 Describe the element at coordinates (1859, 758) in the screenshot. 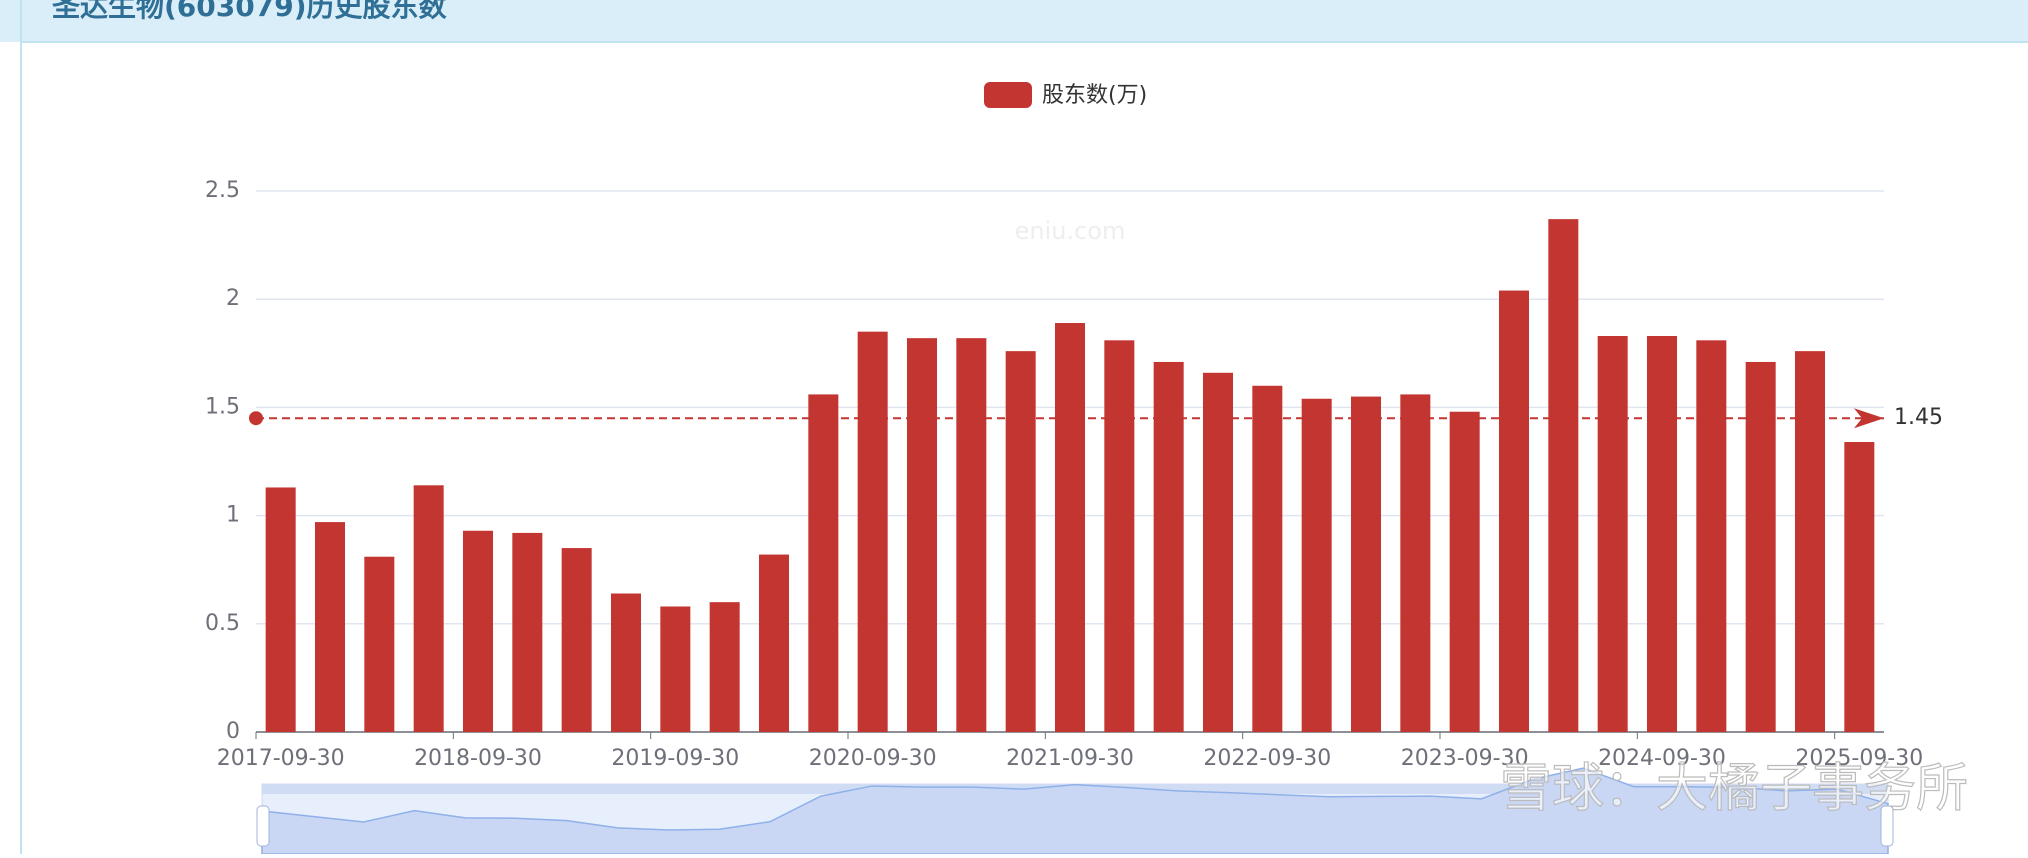

I see `x-tick-label: 2025-09-30` at that location.